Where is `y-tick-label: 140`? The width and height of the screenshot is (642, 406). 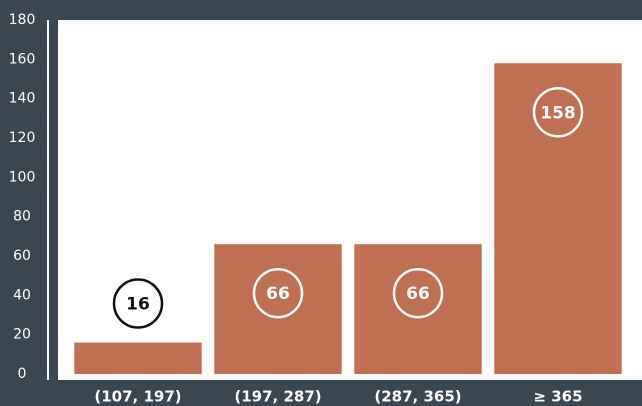 y-tick-label: 140 is located at coordinates (22, 99).